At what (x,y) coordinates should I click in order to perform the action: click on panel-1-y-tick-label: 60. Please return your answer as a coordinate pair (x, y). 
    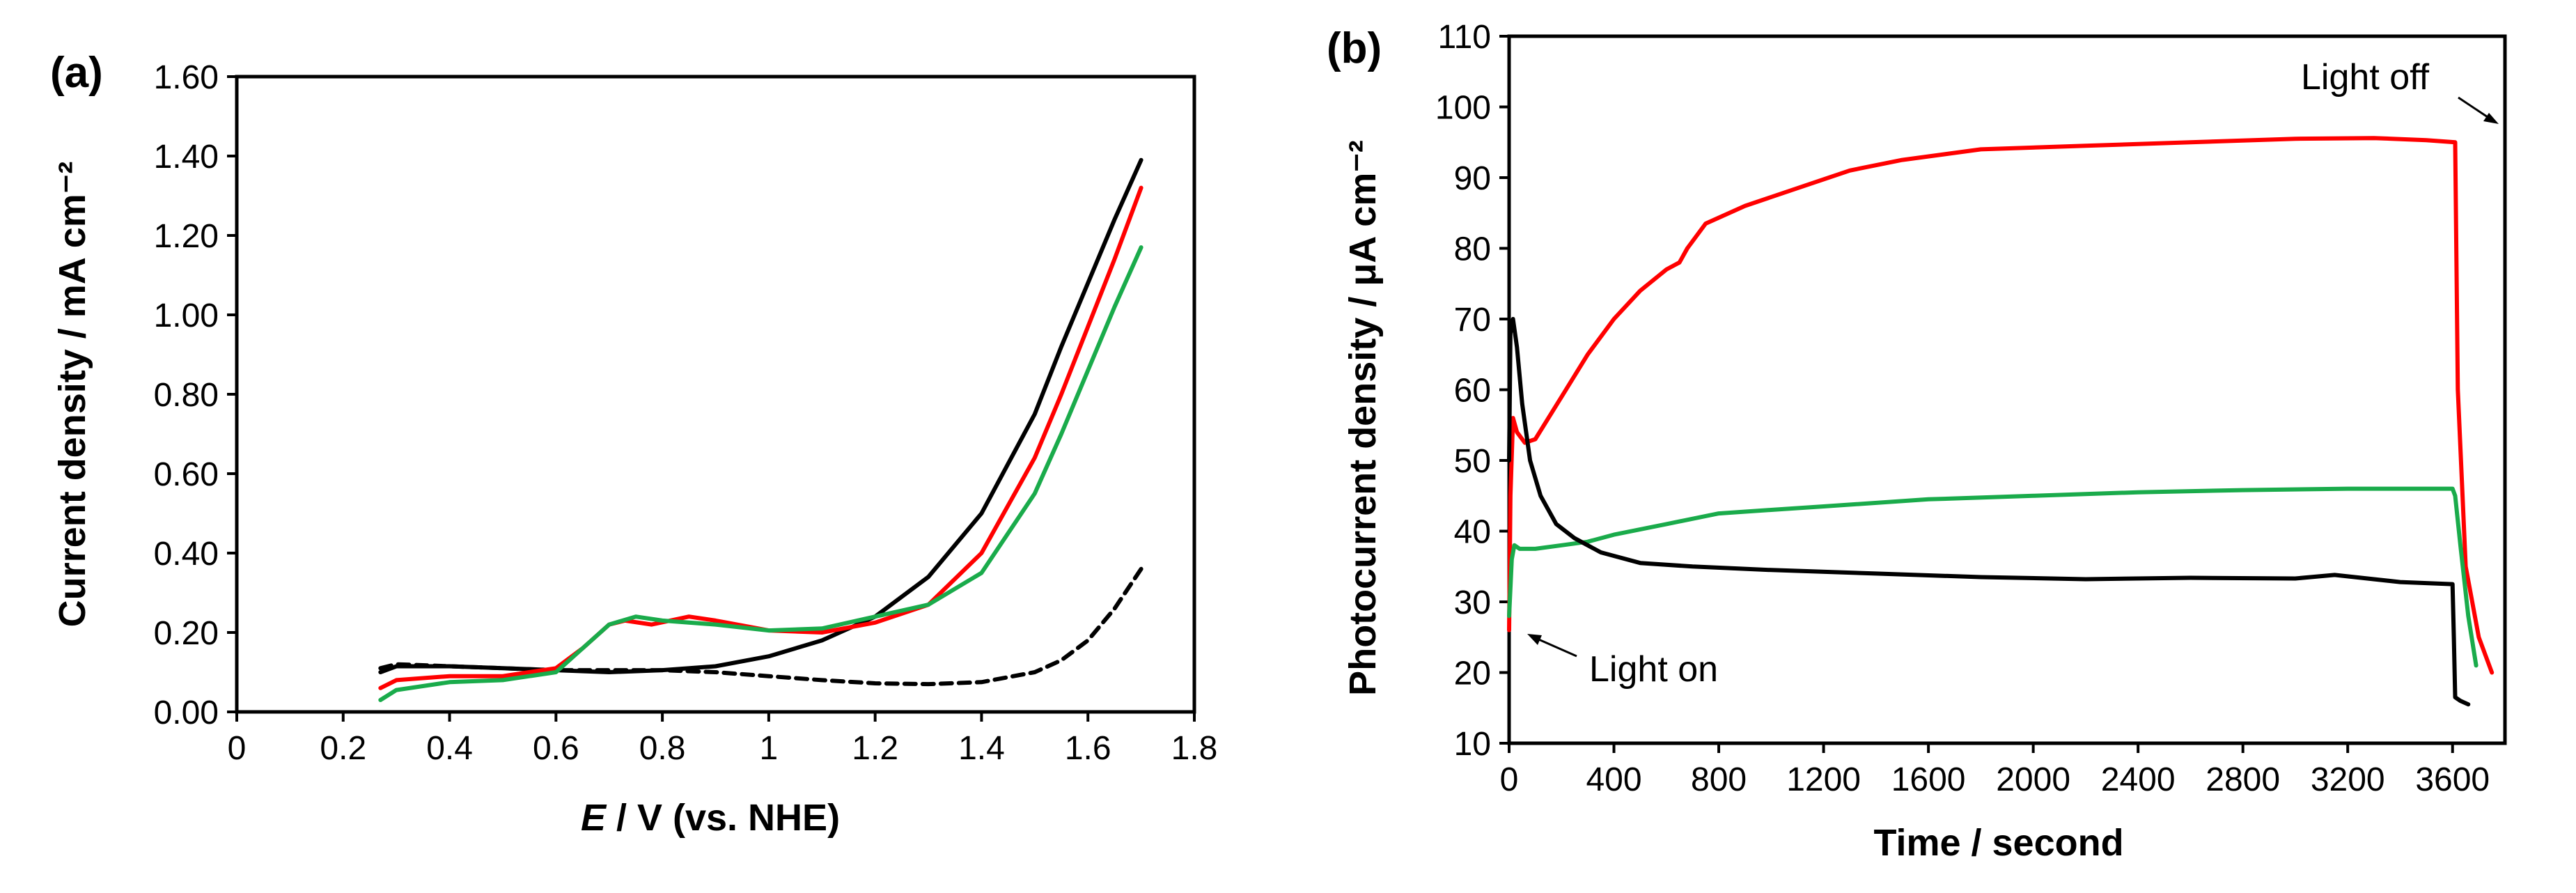
    Looking at the image, I should click on (1473, 391).